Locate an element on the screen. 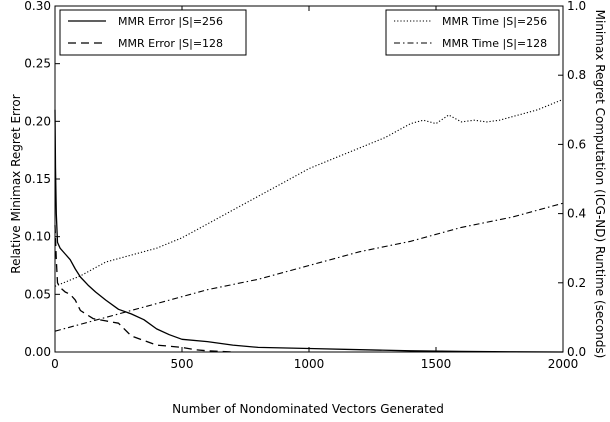  y-tick-label: 0.10 is located at coordinates (37, 237).